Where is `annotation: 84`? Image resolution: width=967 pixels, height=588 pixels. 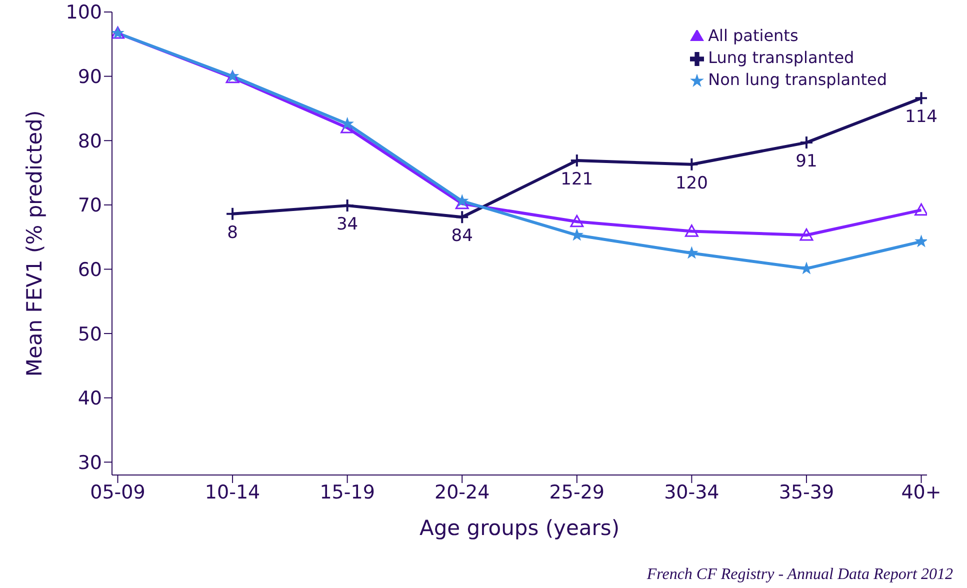 annotation: 84 is located at coordinates (462, 236).